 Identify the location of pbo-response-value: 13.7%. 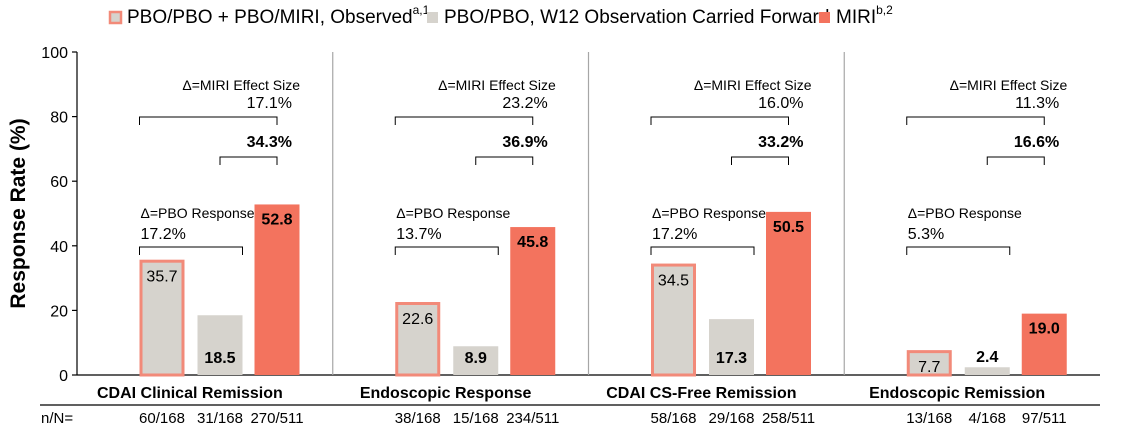
(418, 234).